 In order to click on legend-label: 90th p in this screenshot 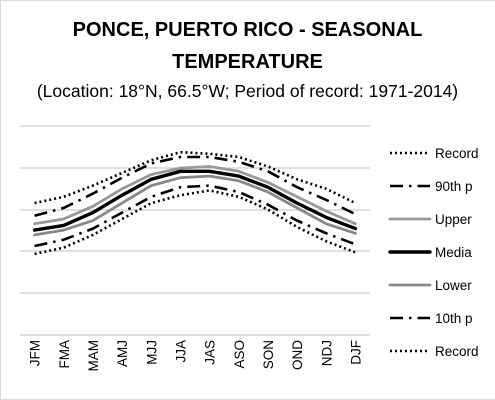, I will do `click(454, 186)`.